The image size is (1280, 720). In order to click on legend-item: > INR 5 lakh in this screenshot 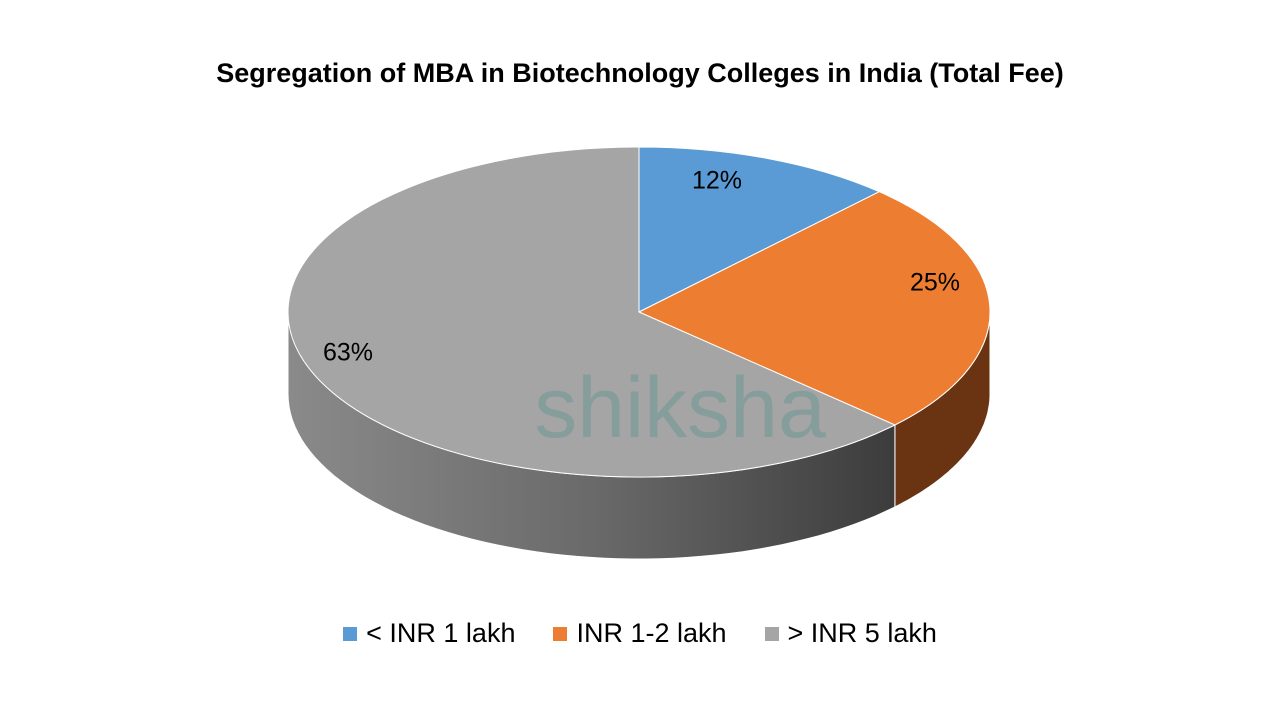, I will do `click(850, 633)`.